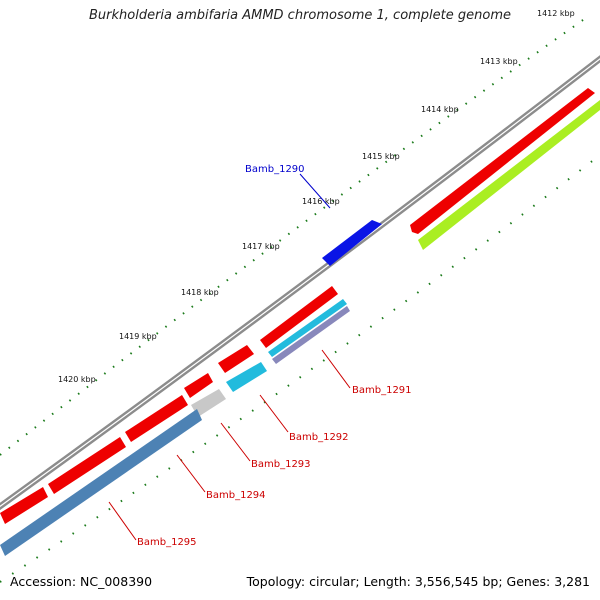 The image size is (600, 600). What do you see at coordinates (502, 161) in the screenshot?
I see `gene-red-large` at bounding box center [502, 161].